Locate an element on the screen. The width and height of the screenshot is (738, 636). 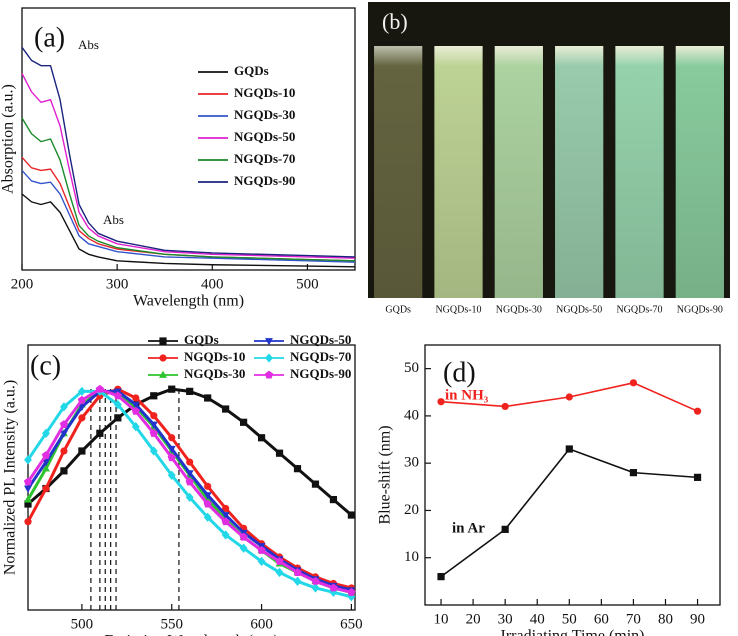
x-tick-label: 90 is located at coordinates (697, 619).